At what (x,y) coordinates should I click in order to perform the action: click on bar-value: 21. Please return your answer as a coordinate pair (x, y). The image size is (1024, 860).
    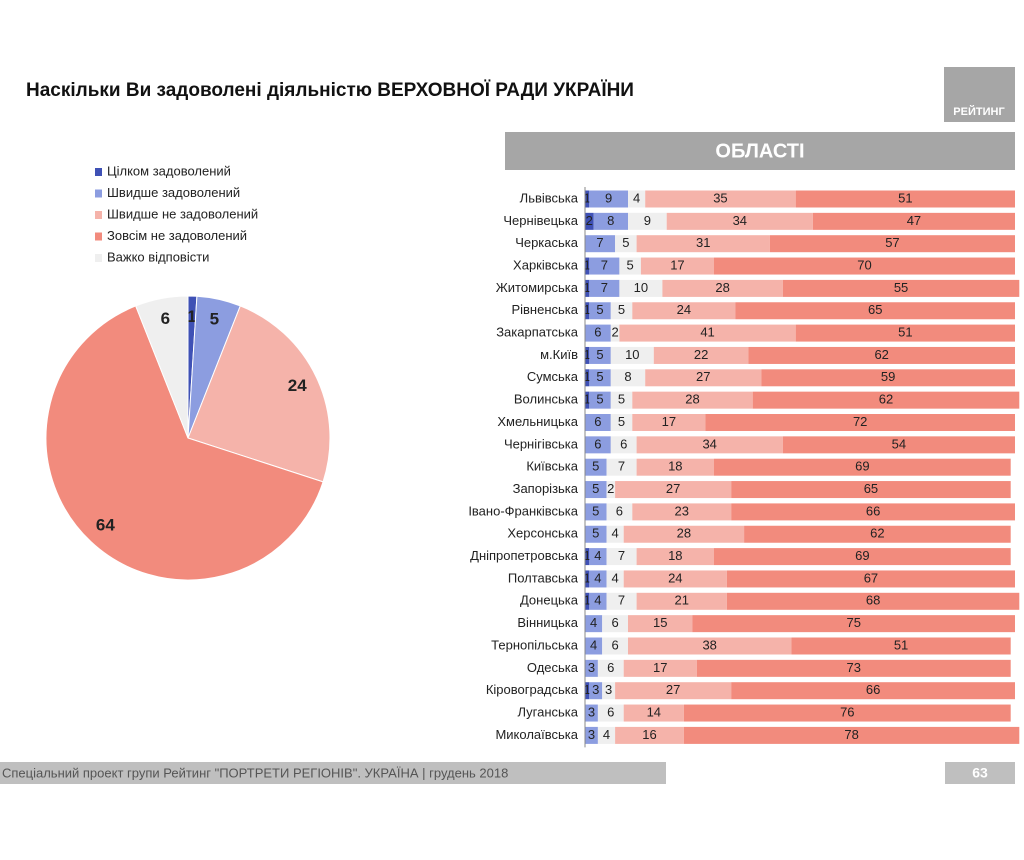
    Looking at the image, I should click on (682, 600).